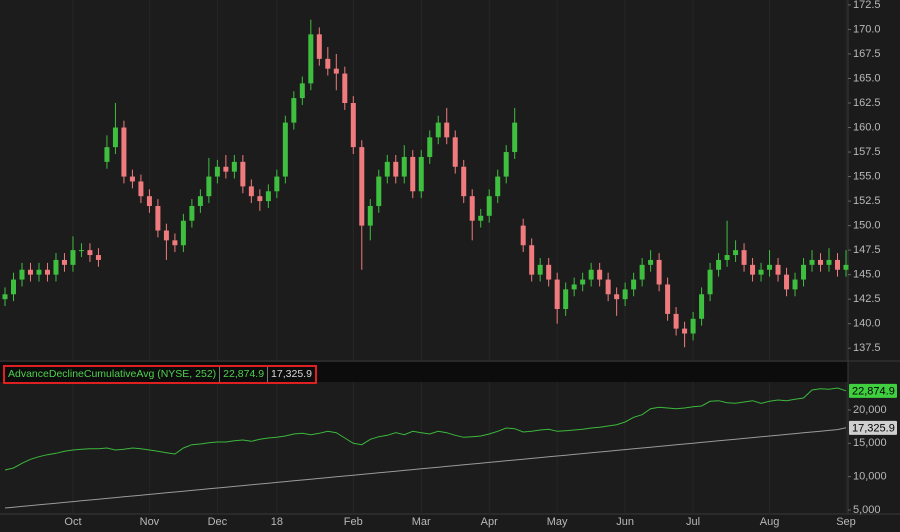 This screenshot has width=900, height=532. What do you see at coordinates (870, 477) in the screenshot?
I see `y-tick-label: 10,000` at bounding box center [870, 477].